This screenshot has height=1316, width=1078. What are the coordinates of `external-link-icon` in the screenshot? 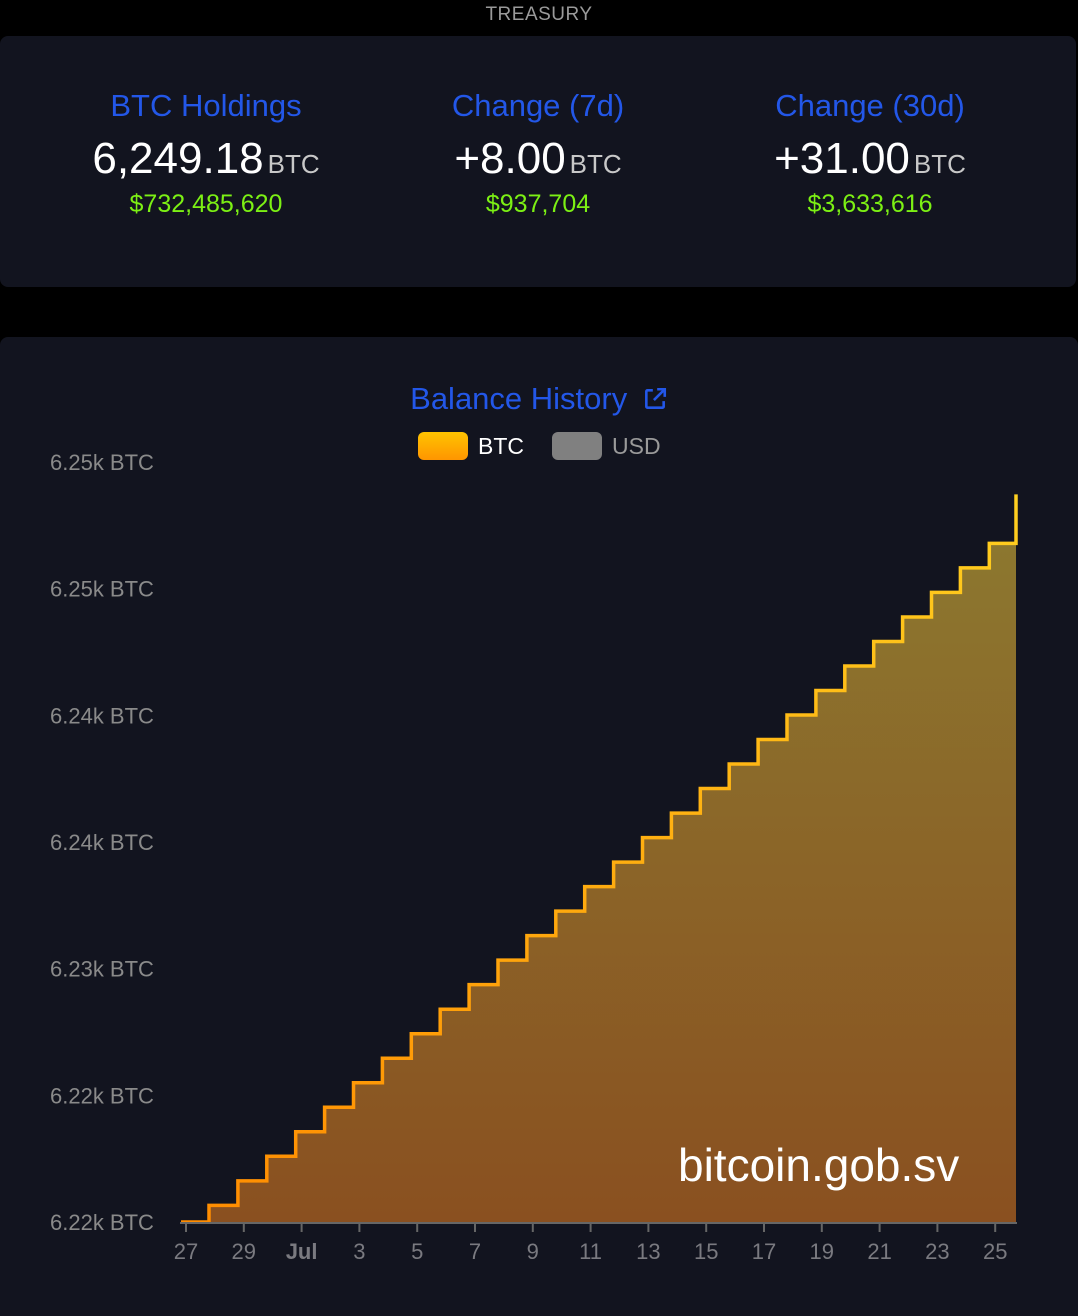 It's located at (655, 398).